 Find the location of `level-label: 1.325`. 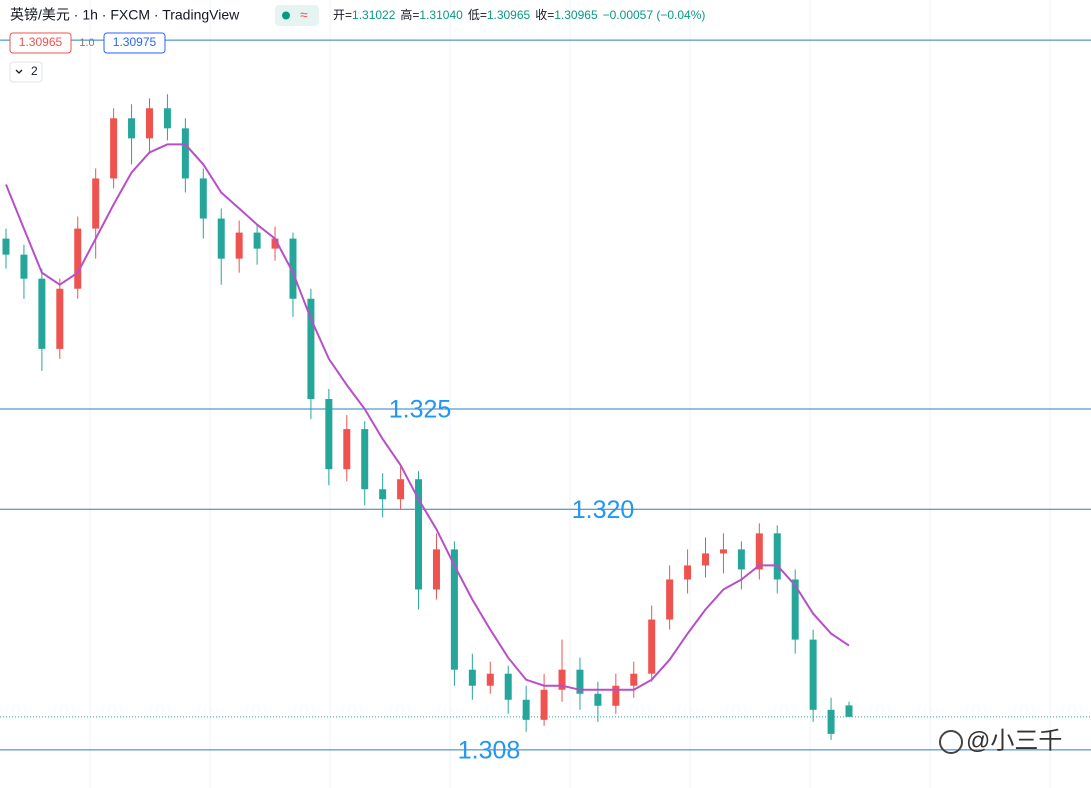

level-label: 1.325 is located at coordinates (420, 410).